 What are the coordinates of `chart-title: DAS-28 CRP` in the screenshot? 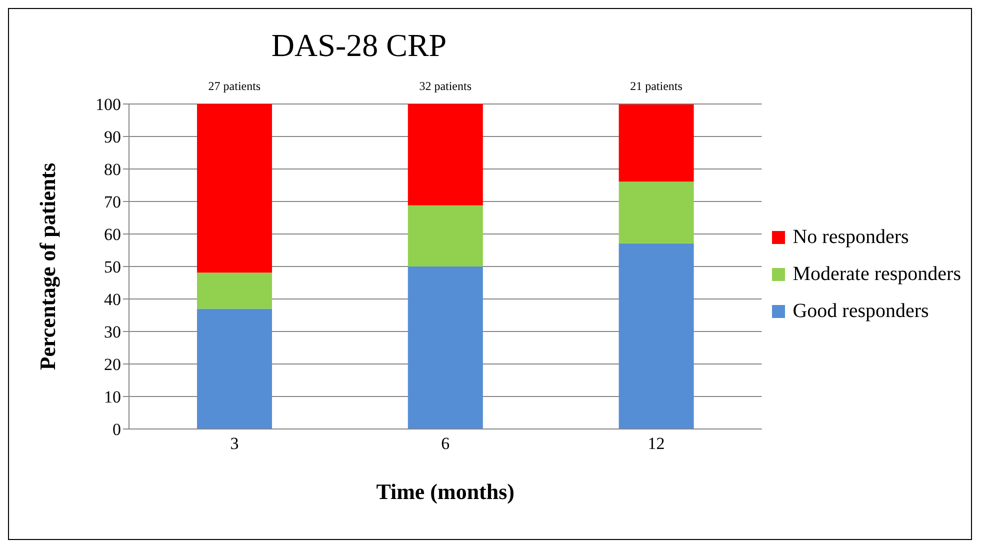 It's located at (359, 45).